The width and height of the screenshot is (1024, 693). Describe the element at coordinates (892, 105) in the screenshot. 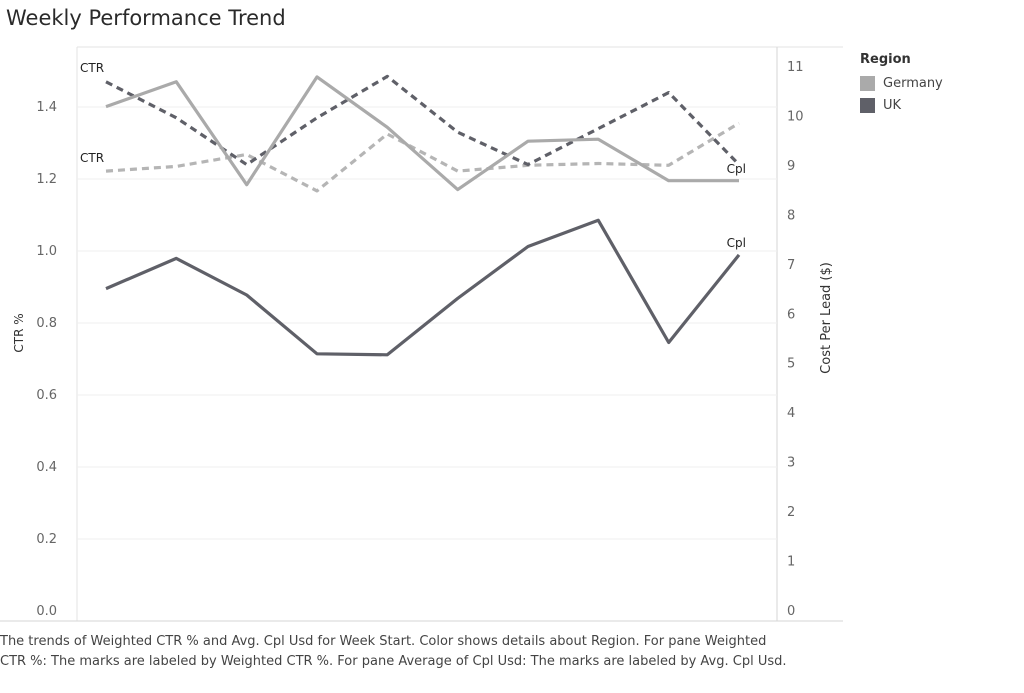

I see `legend-label-uk: UK` at that location.